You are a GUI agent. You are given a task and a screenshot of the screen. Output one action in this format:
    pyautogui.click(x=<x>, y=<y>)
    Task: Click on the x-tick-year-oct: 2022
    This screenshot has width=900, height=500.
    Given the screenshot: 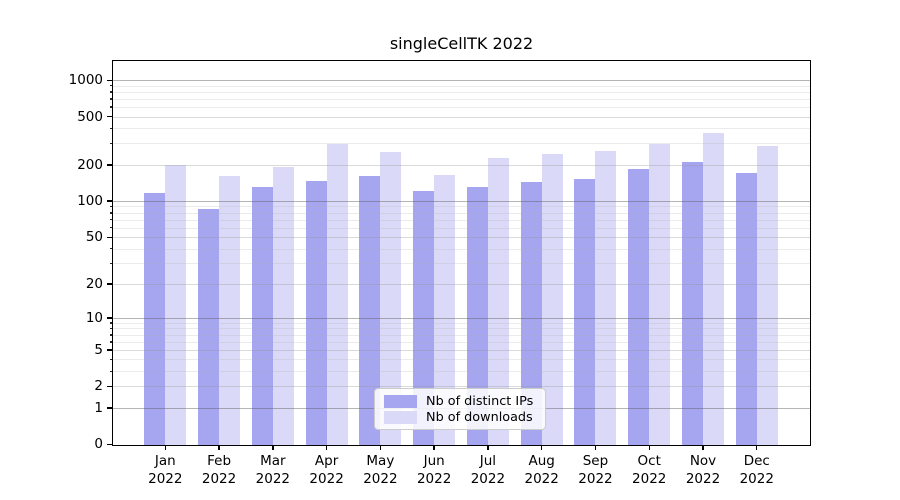 What is the action you would take?
    pyautogui.click(x=649, y=478)
    